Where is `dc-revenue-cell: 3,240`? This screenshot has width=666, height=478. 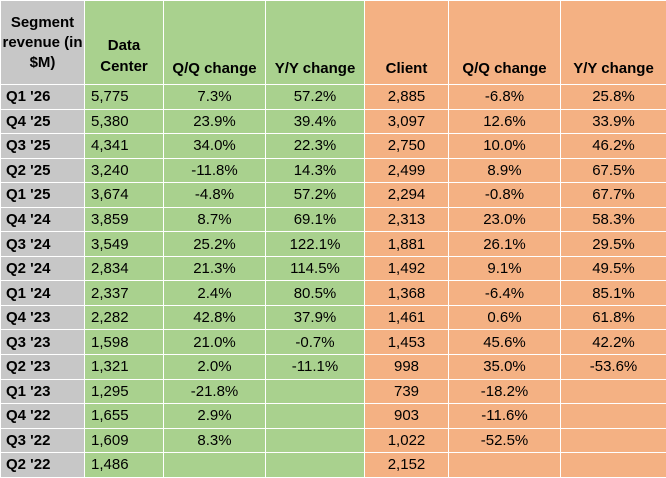 dc-revenue-cell: 3,240 is located at coordinates (124, 170).